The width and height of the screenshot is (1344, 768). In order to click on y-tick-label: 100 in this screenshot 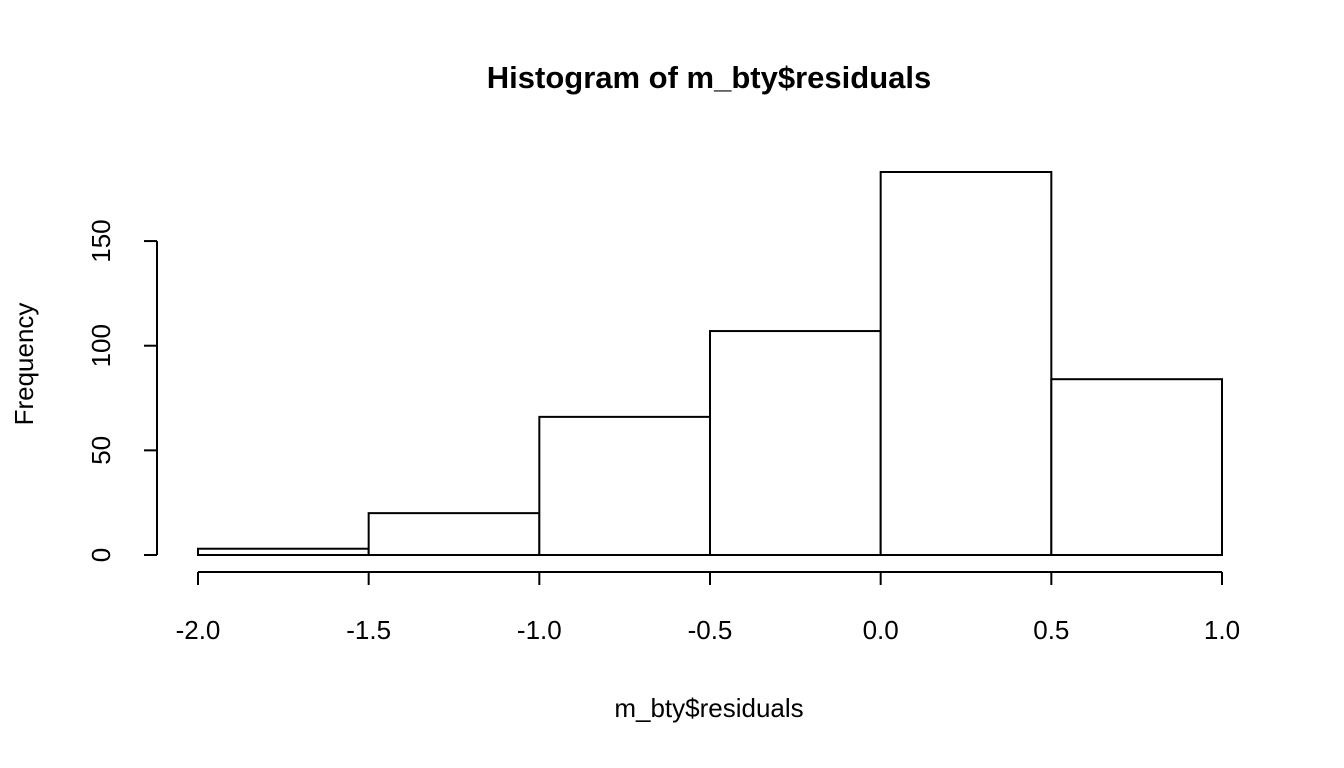, I will do `click(101, 345)`.